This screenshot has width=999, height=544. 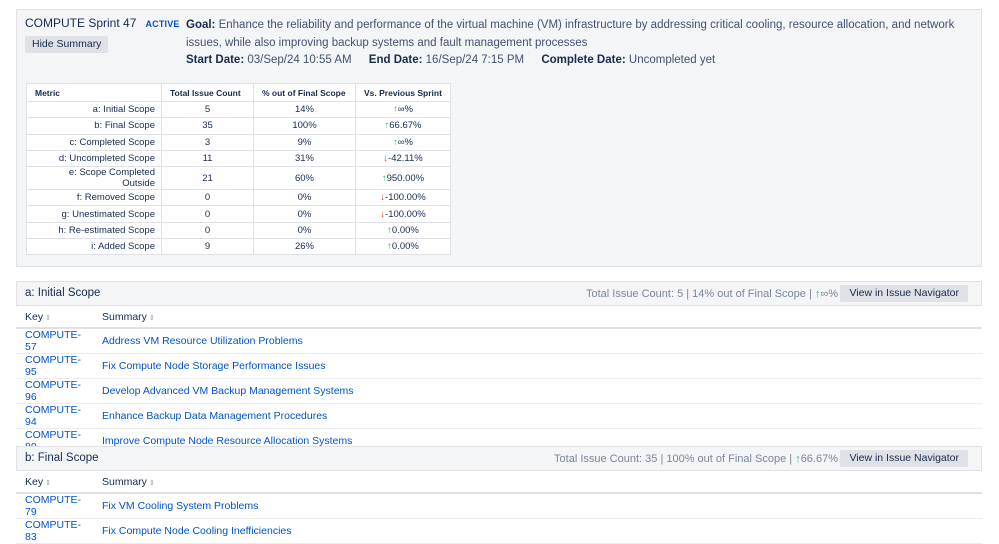 What do you see at coordinates (537, 531) in the screenshot?
I see `issue-summary-cell: Fix Compute Node Cooling Inefficiencies` at bounding box center [537, 531].